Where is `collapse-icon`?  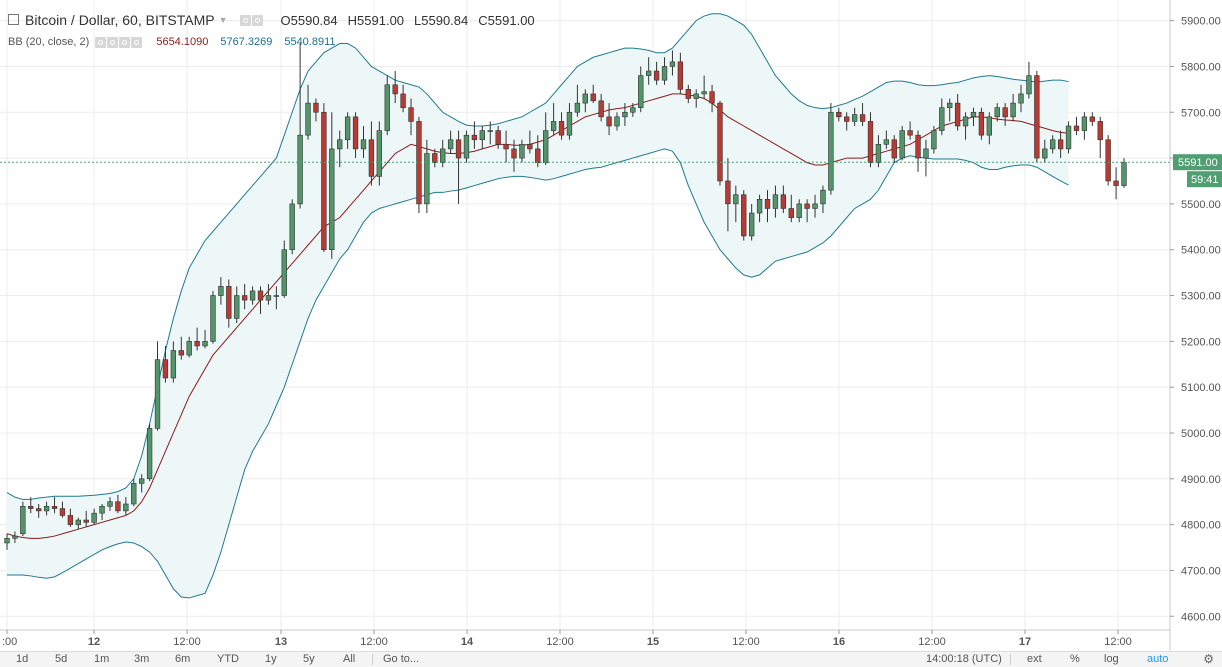
collapse-icon is located at coordinates (13, 19).